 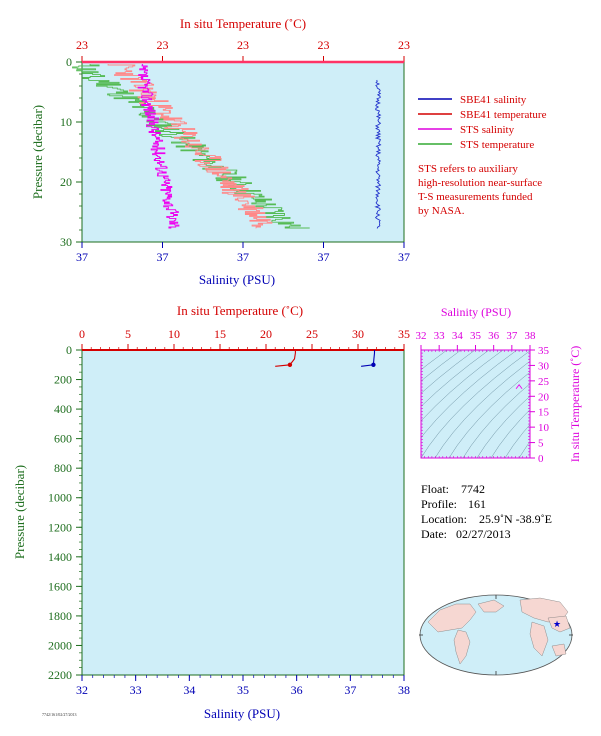 What do you see at coordinates (60, 616) in the screenshot?
I see `bottom-pressure-tick-label: 1800` at bounding box center [60, 616].